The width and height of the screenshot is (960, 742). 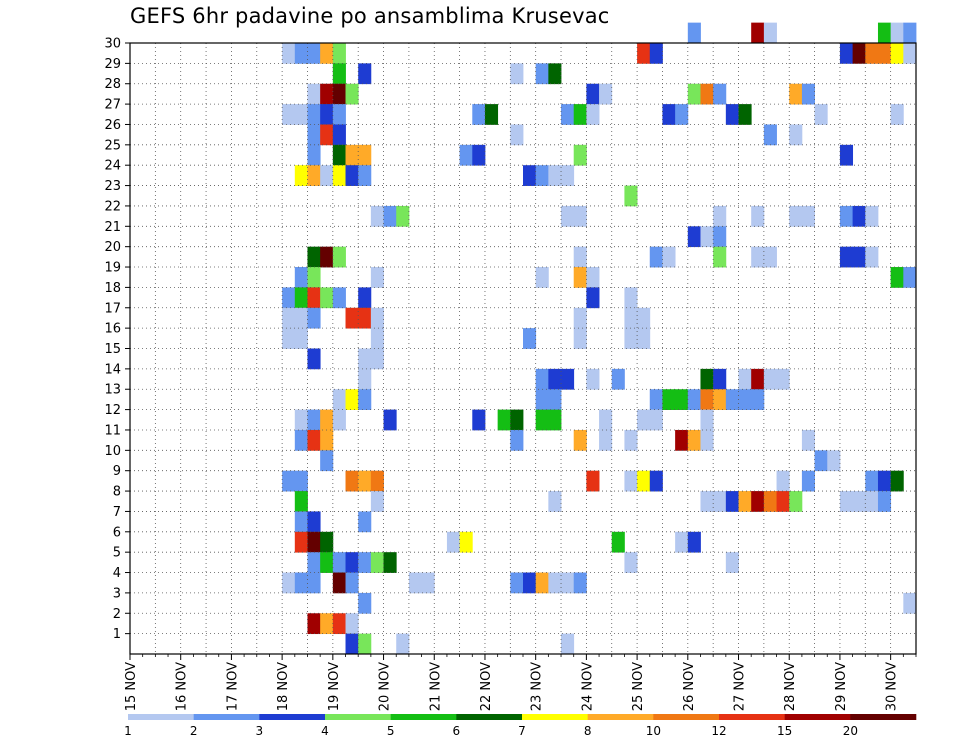 What do you see at coordinates (194, 731) in the screenshot?
I see `colorbar-label: 2` at bounding box center [194, 731].